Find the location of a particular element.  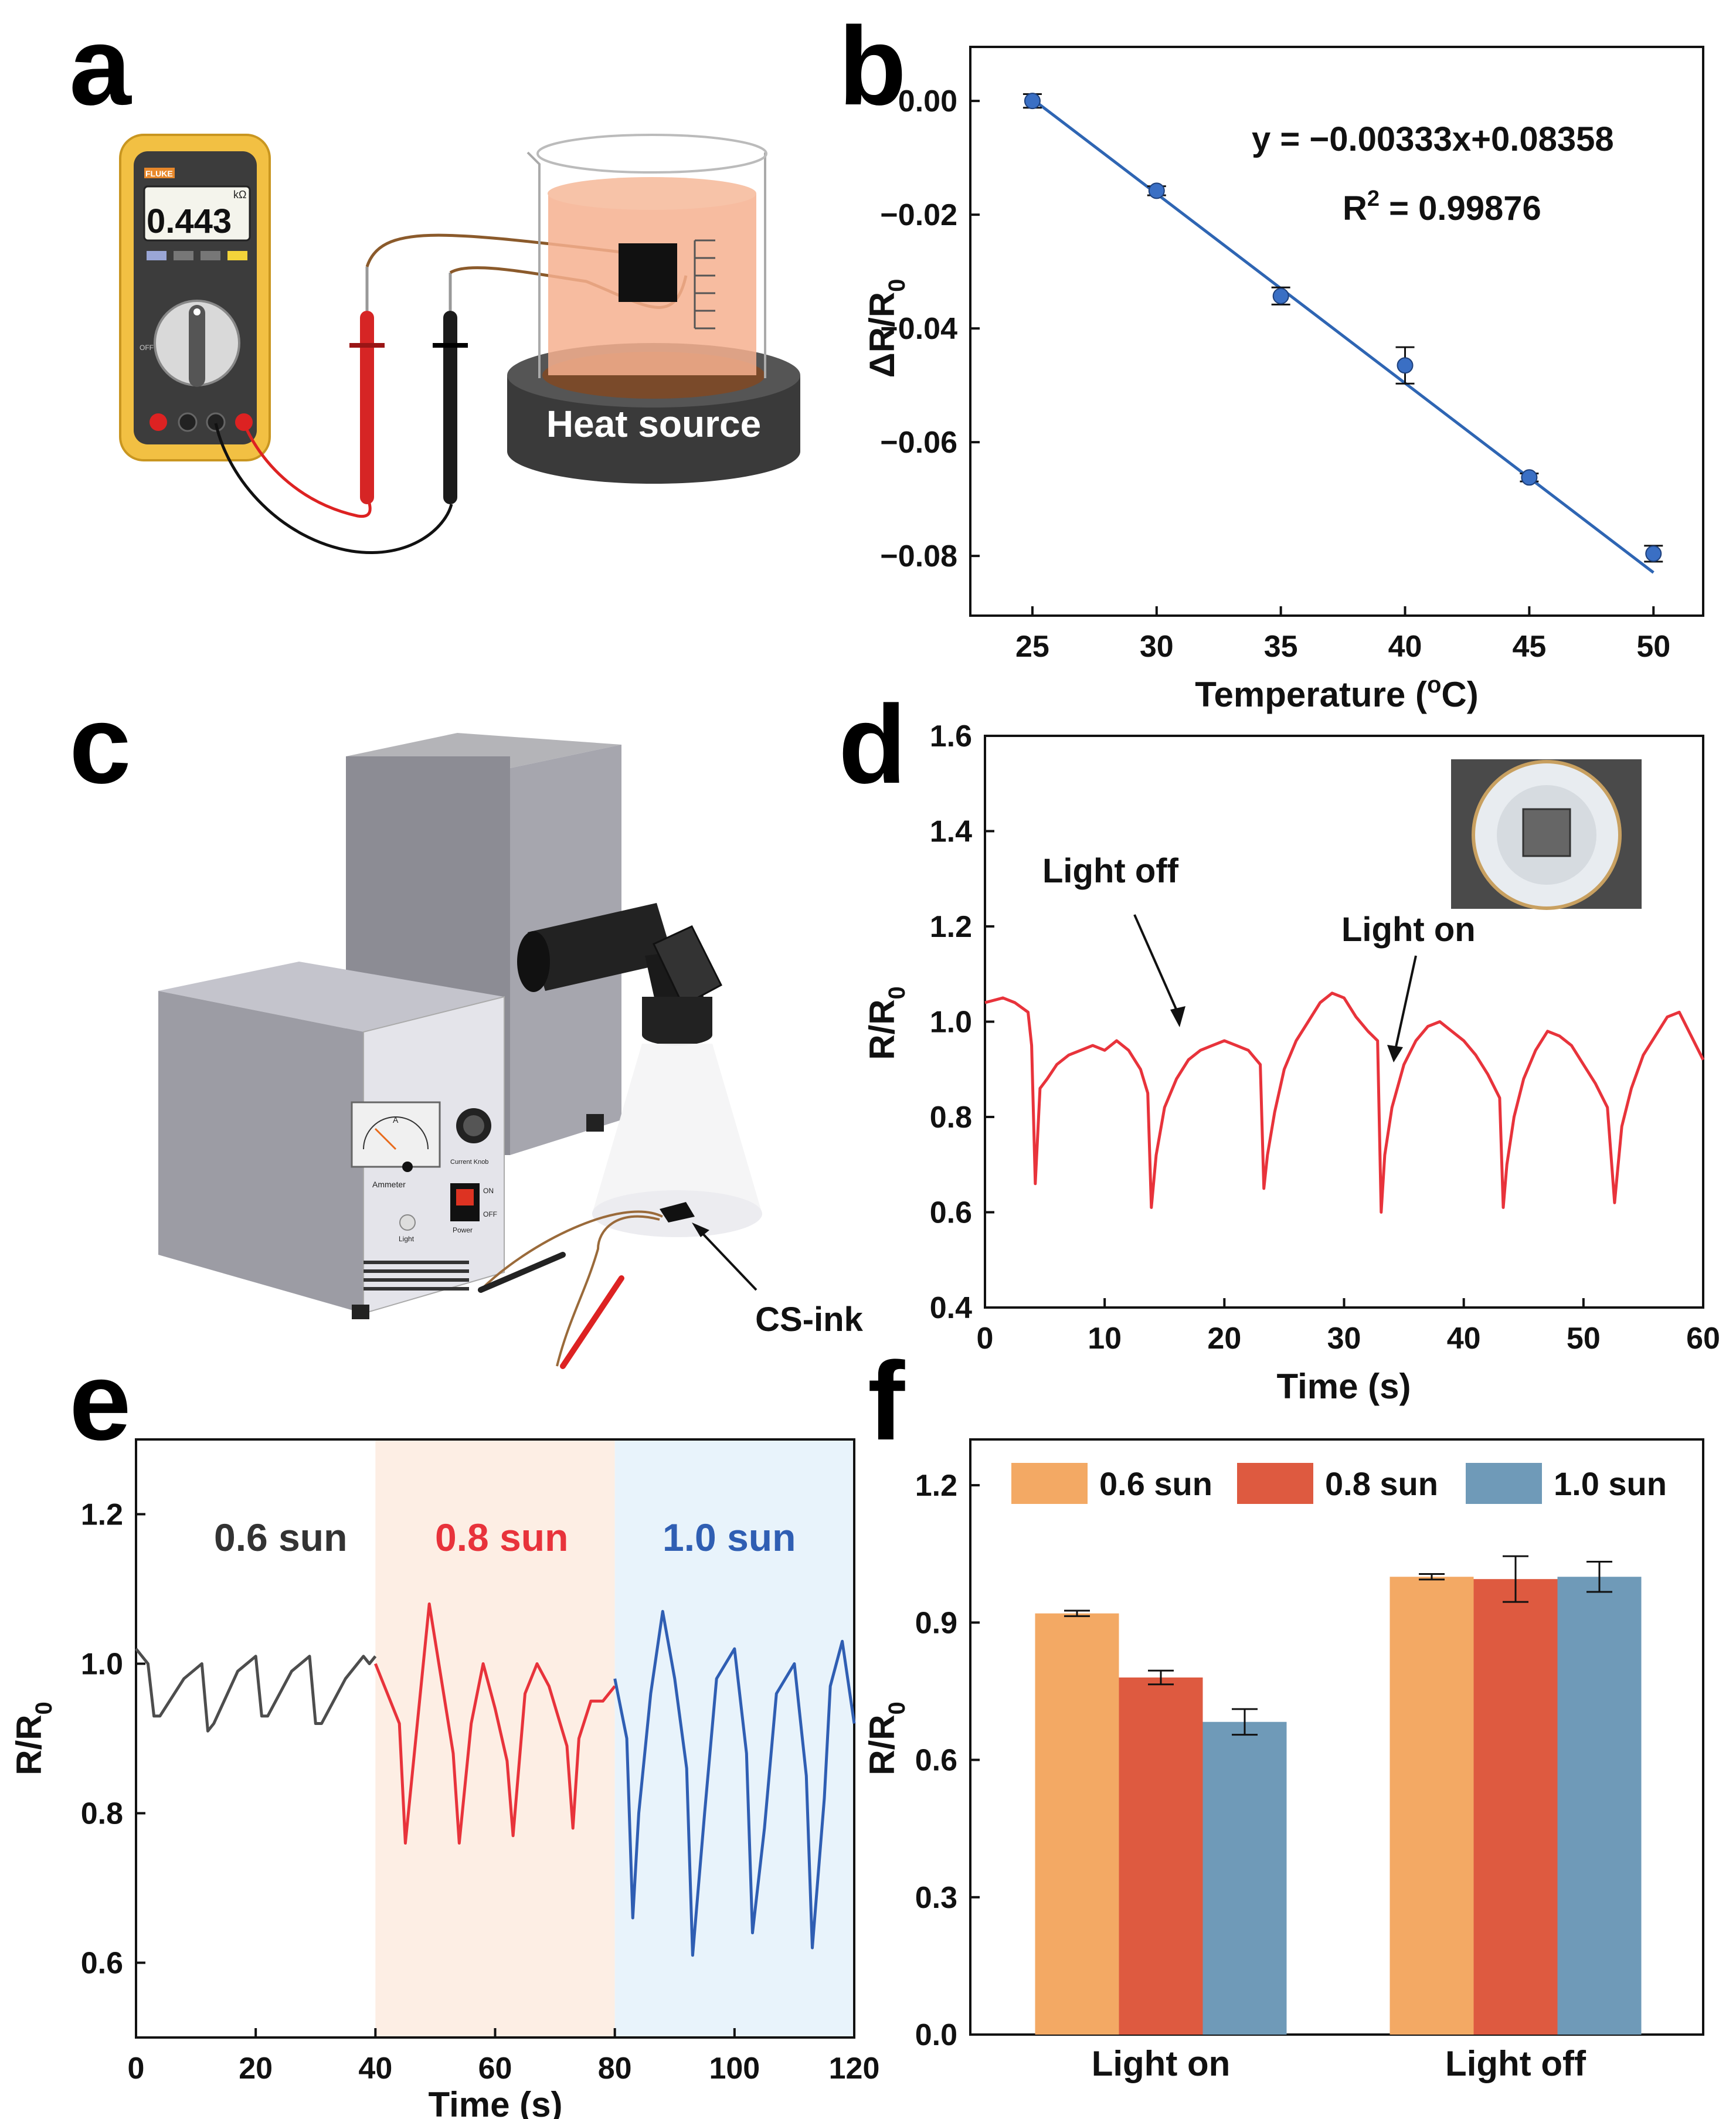

chart-e-ylabel: R/R0 is located at coordinates (33, 1738).